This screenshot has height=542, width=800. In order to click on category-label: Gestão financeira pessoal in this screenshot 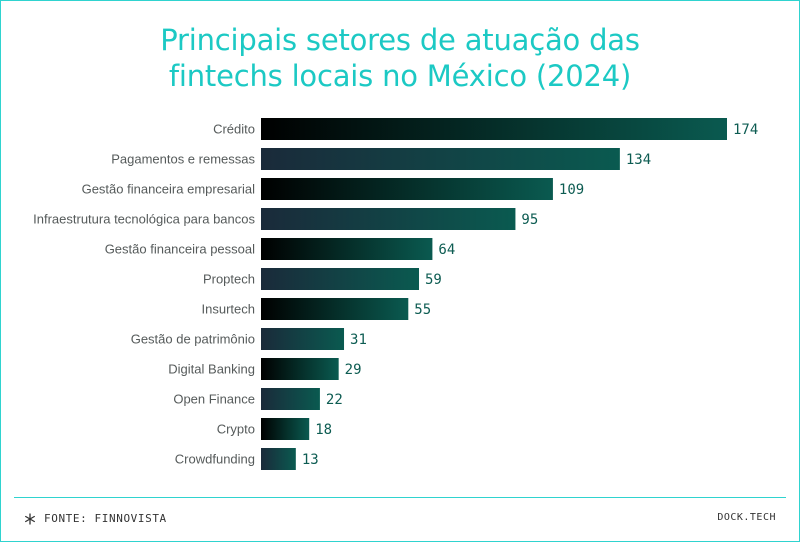, I will do `click(180, 249)`.